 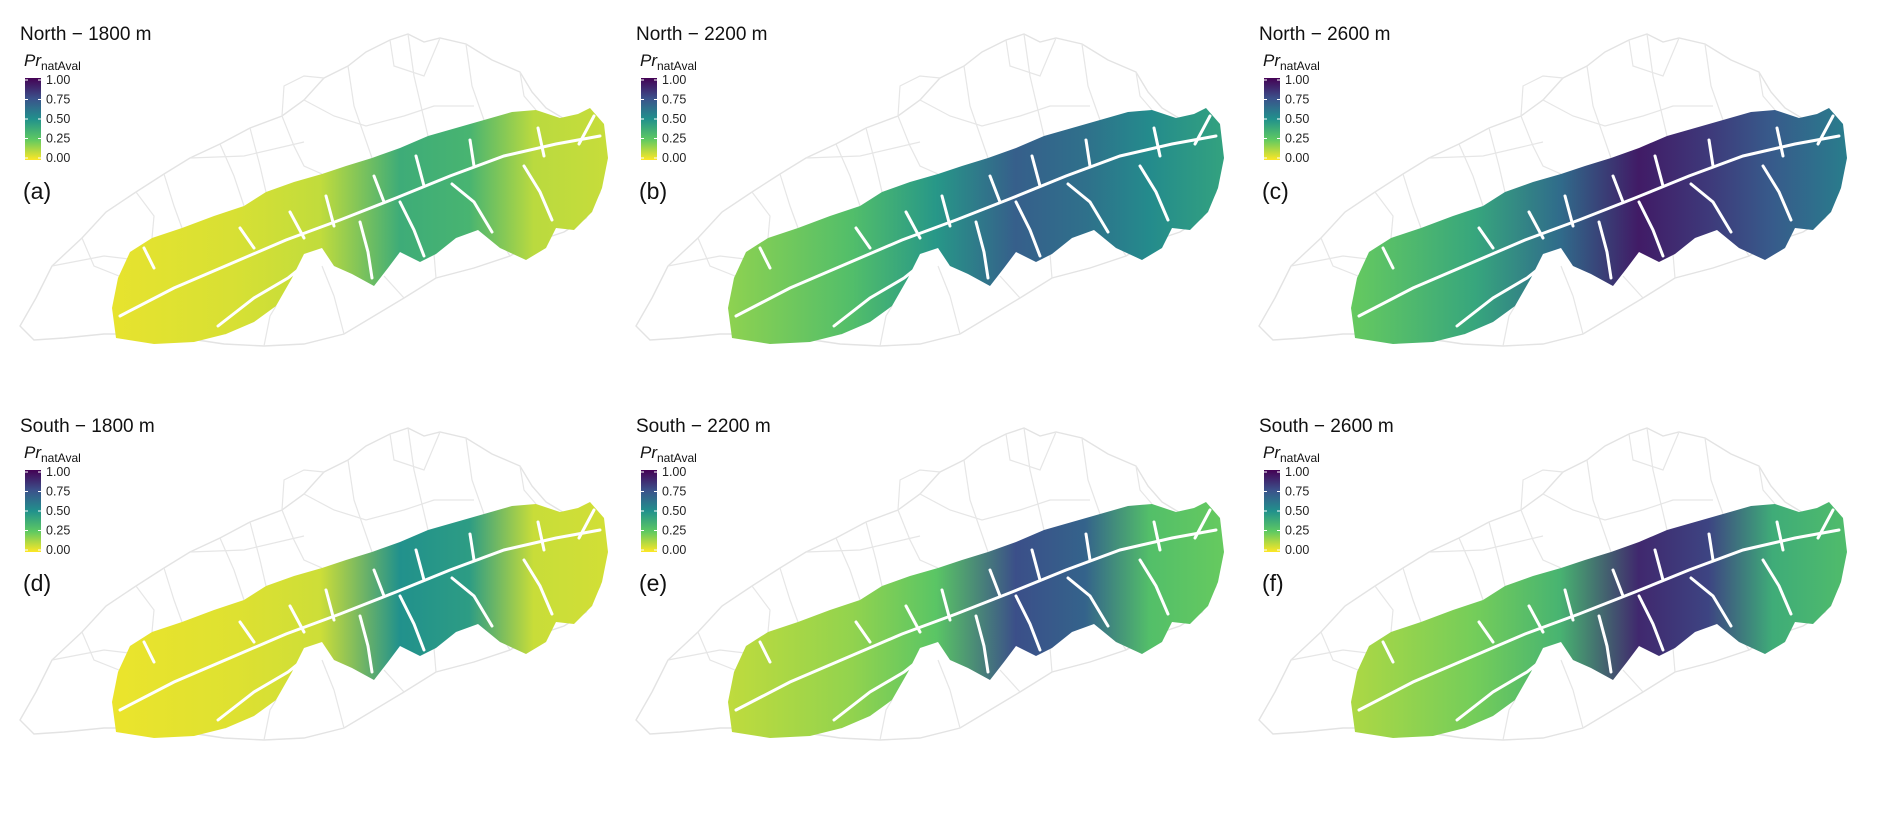 I want to click on panel-title: North − 2600 m, so click(x=1325, y=34).